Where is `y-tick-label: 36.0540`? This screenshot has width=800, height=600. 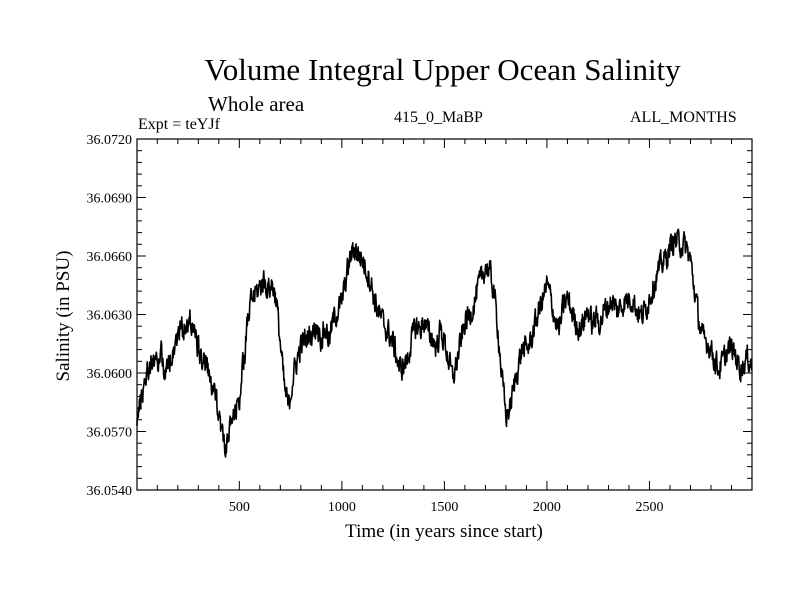 y-tick-label: 36.0540 is located at coordinates (110, 491).